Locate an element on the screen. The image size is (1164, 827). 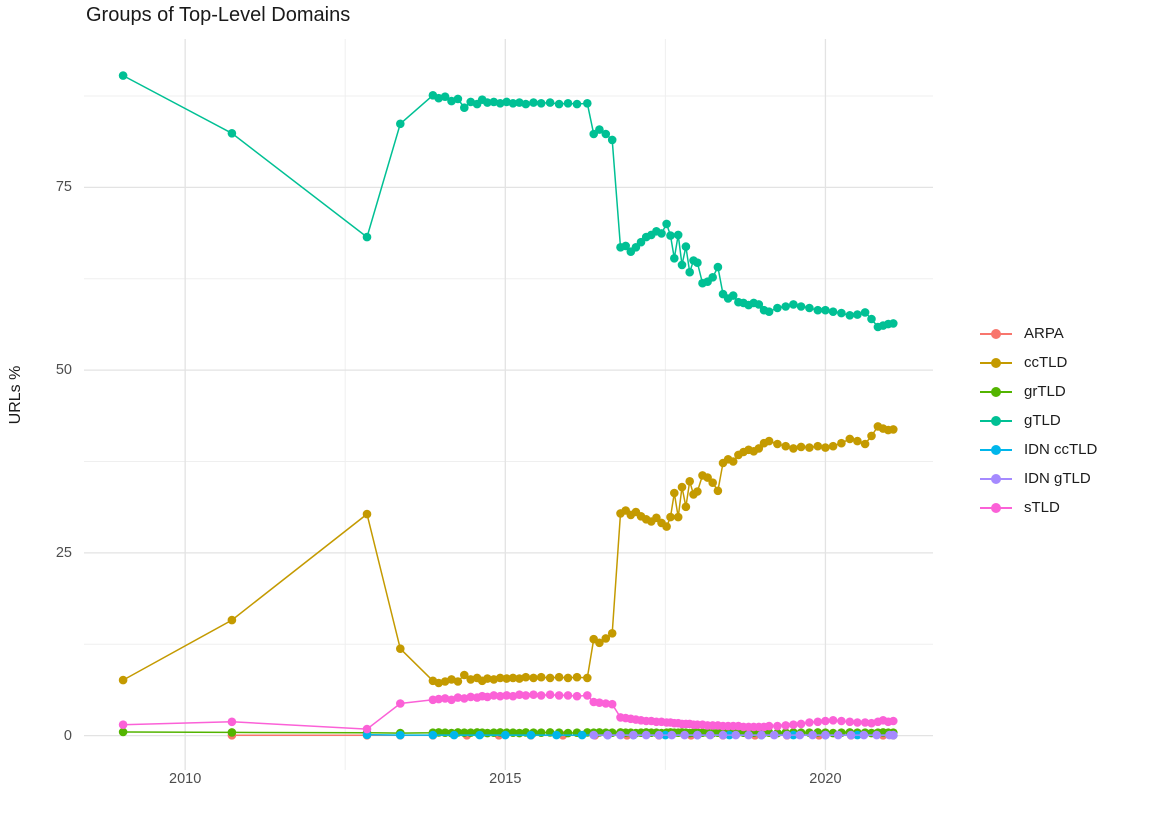
legend-label: IDN gTLD is located at coordinates (1057, 478).